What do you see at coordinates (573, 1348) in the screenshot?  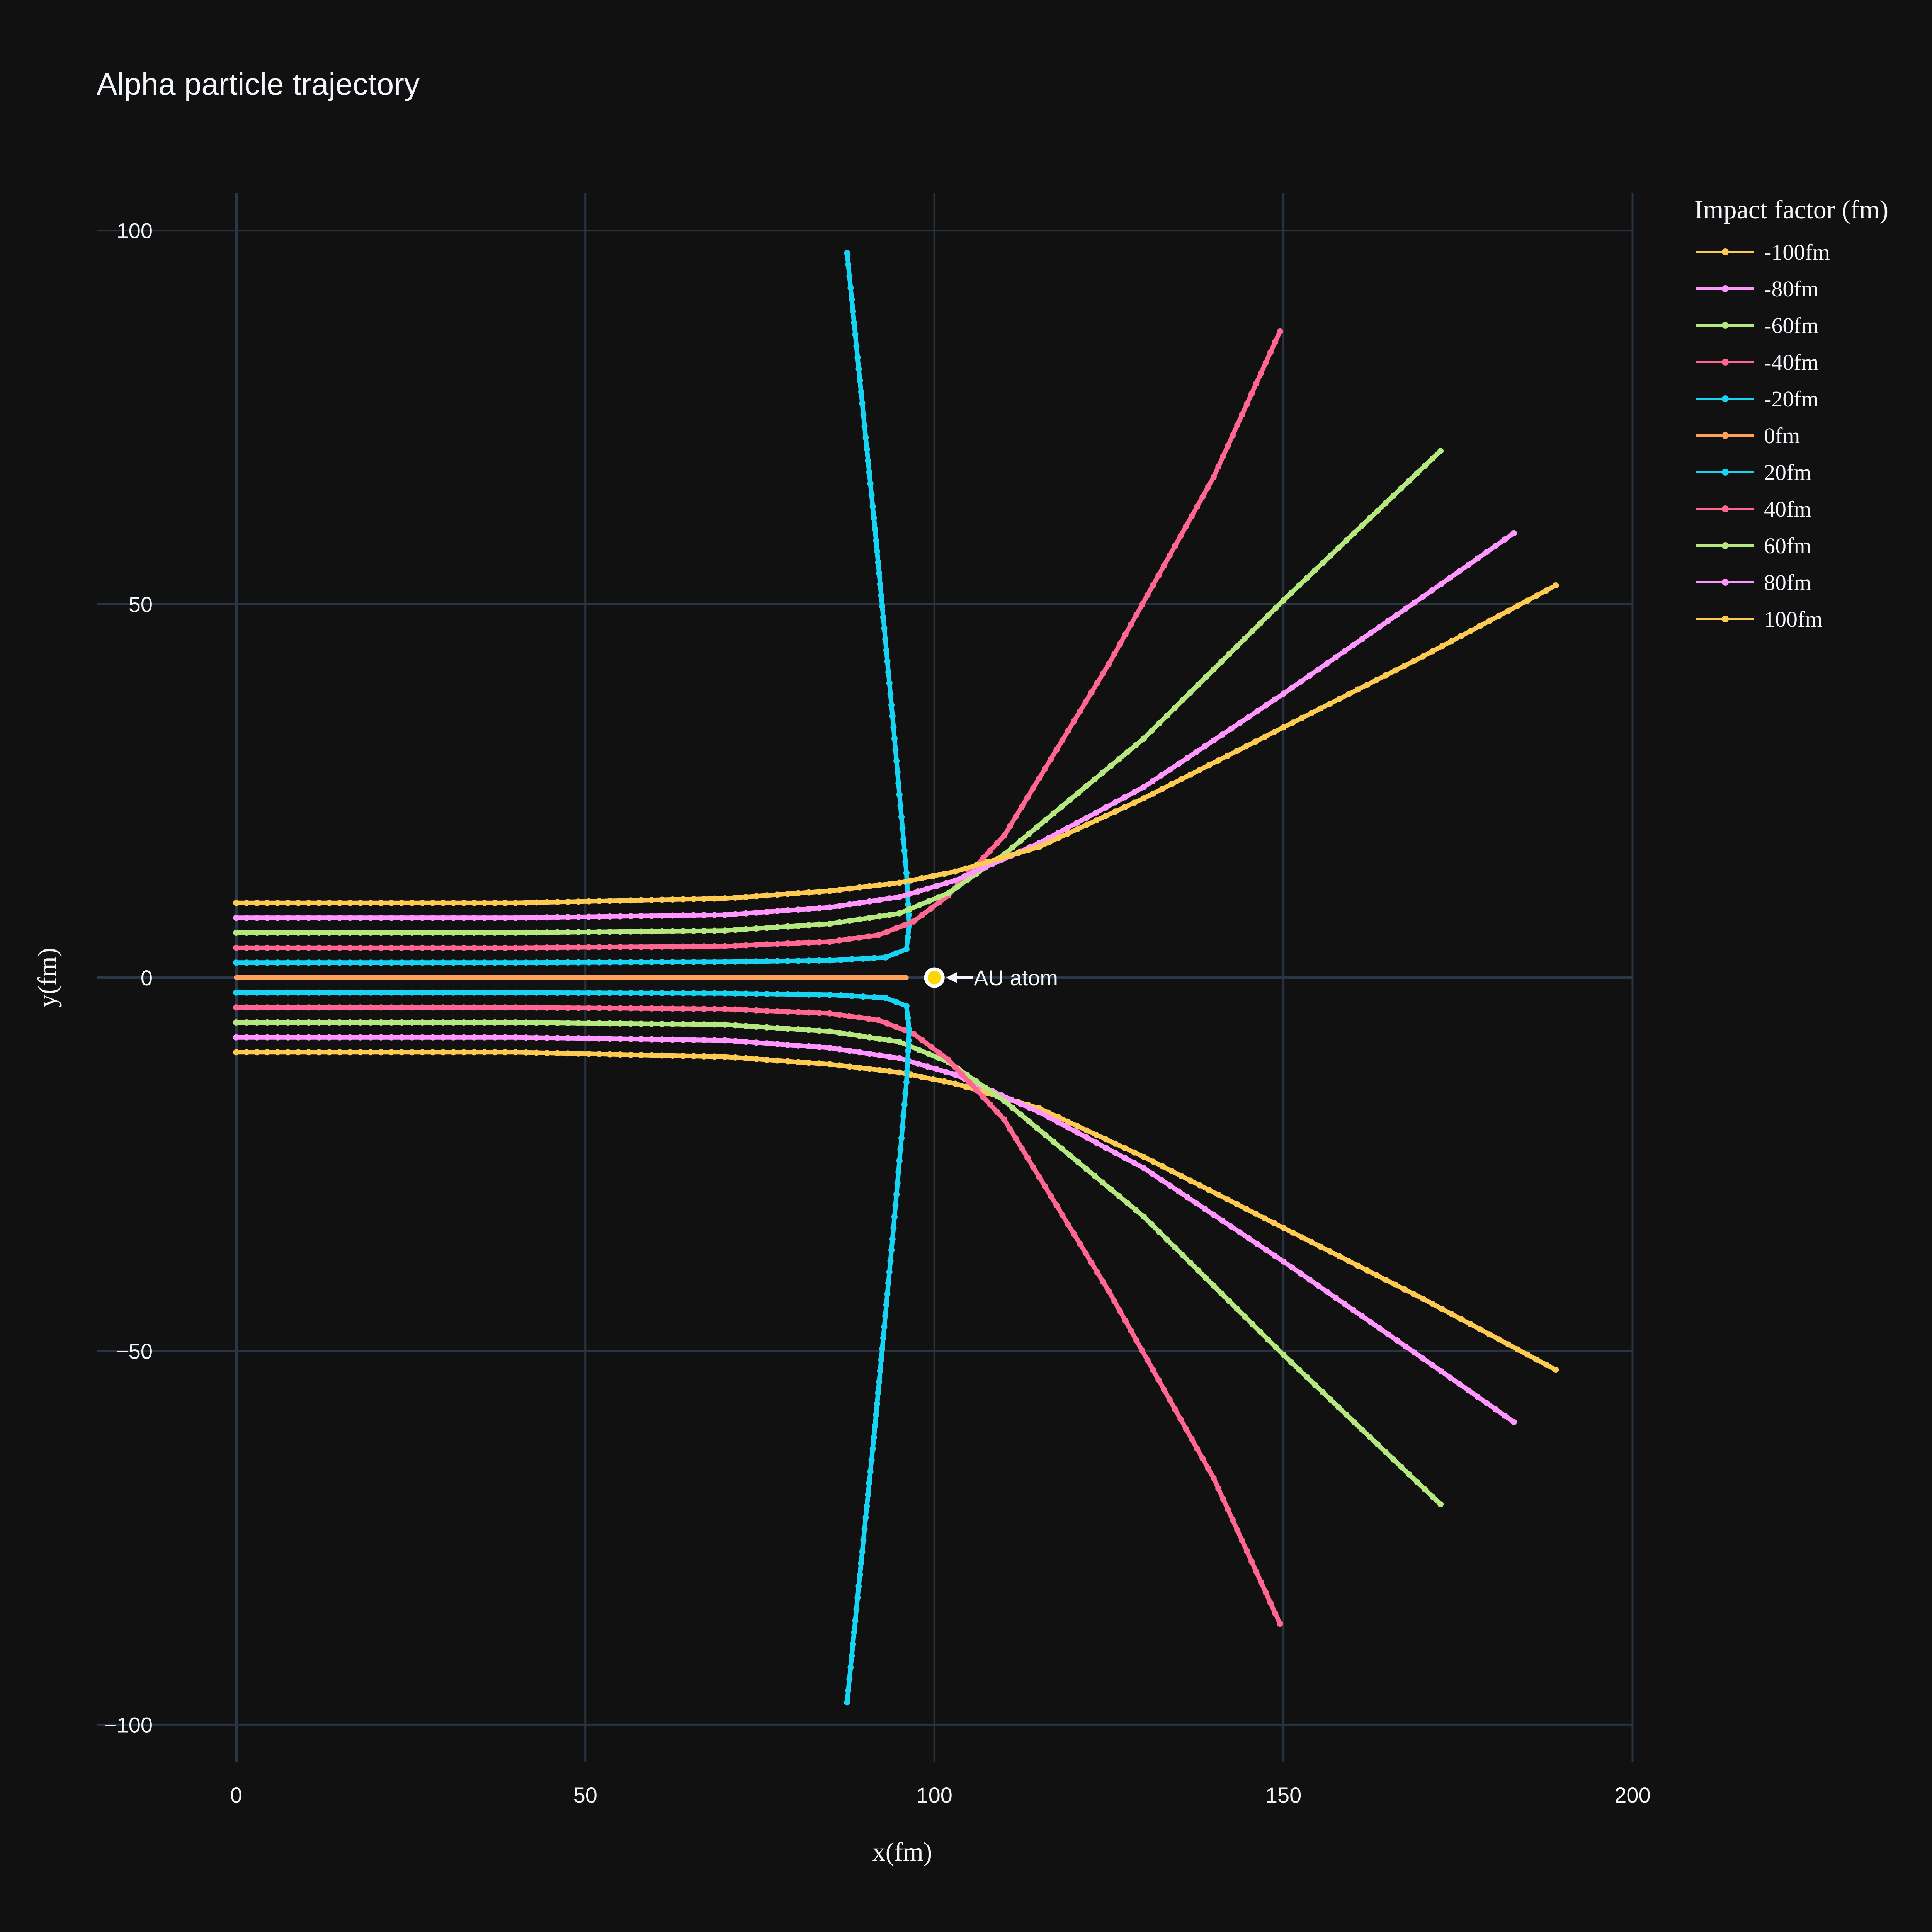 I see `series--20fm` at bounding box center [573, 1348].